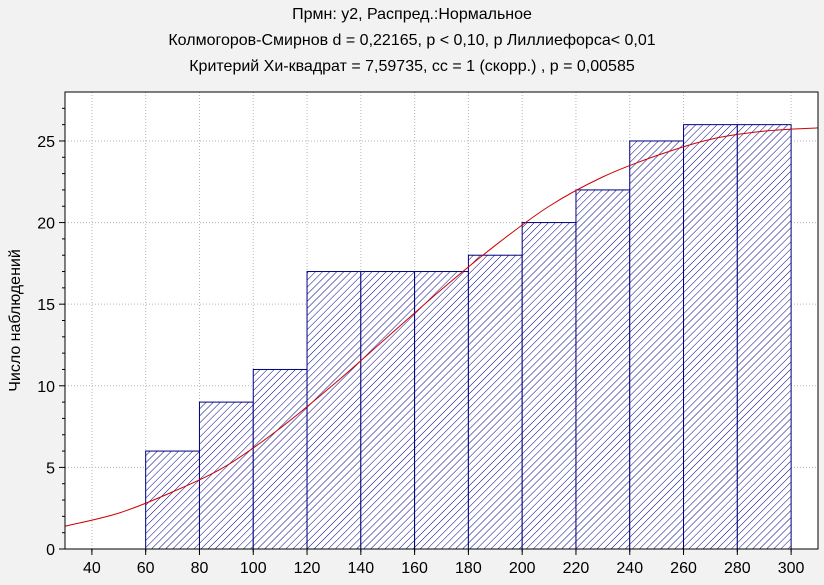  What do you see at coordinates (46, 387) in the screenshot?
I see `y-tick-label: 10` at bounding box center [46, 387].